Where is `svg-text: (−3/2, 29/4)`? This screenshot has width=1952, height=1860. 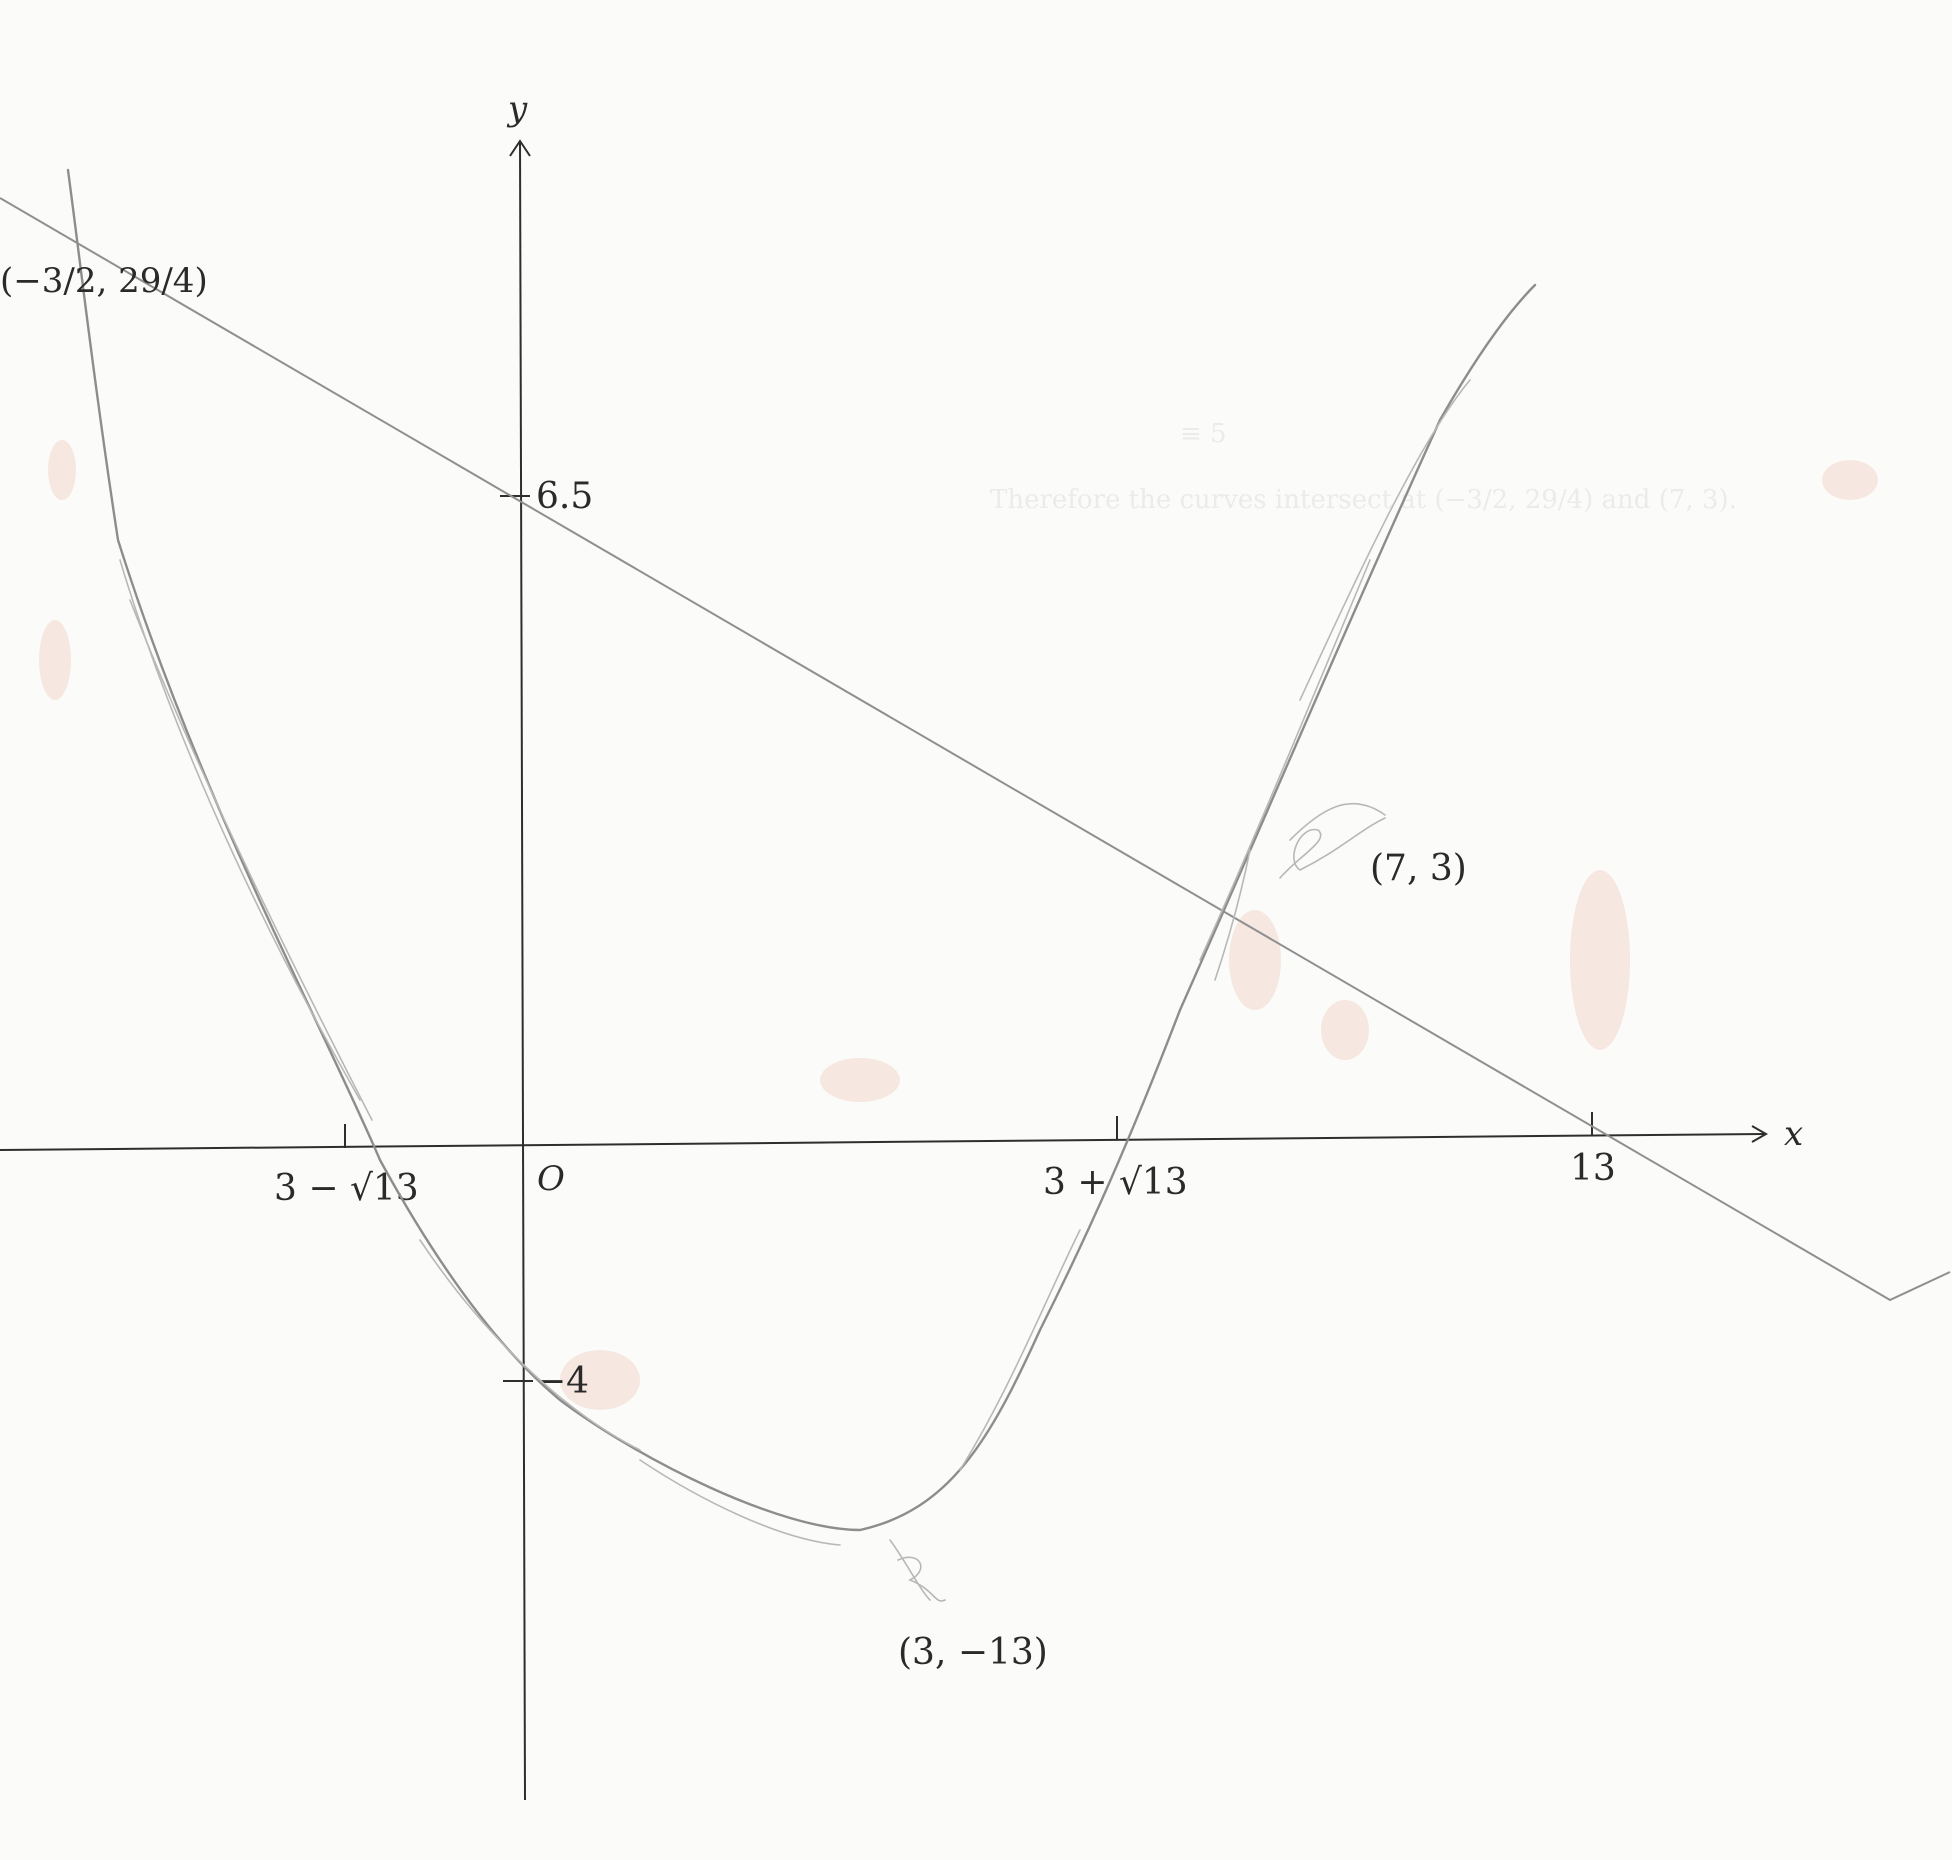
svg-text: (−3/2, 29/4) is located at coordinates (104, 281).